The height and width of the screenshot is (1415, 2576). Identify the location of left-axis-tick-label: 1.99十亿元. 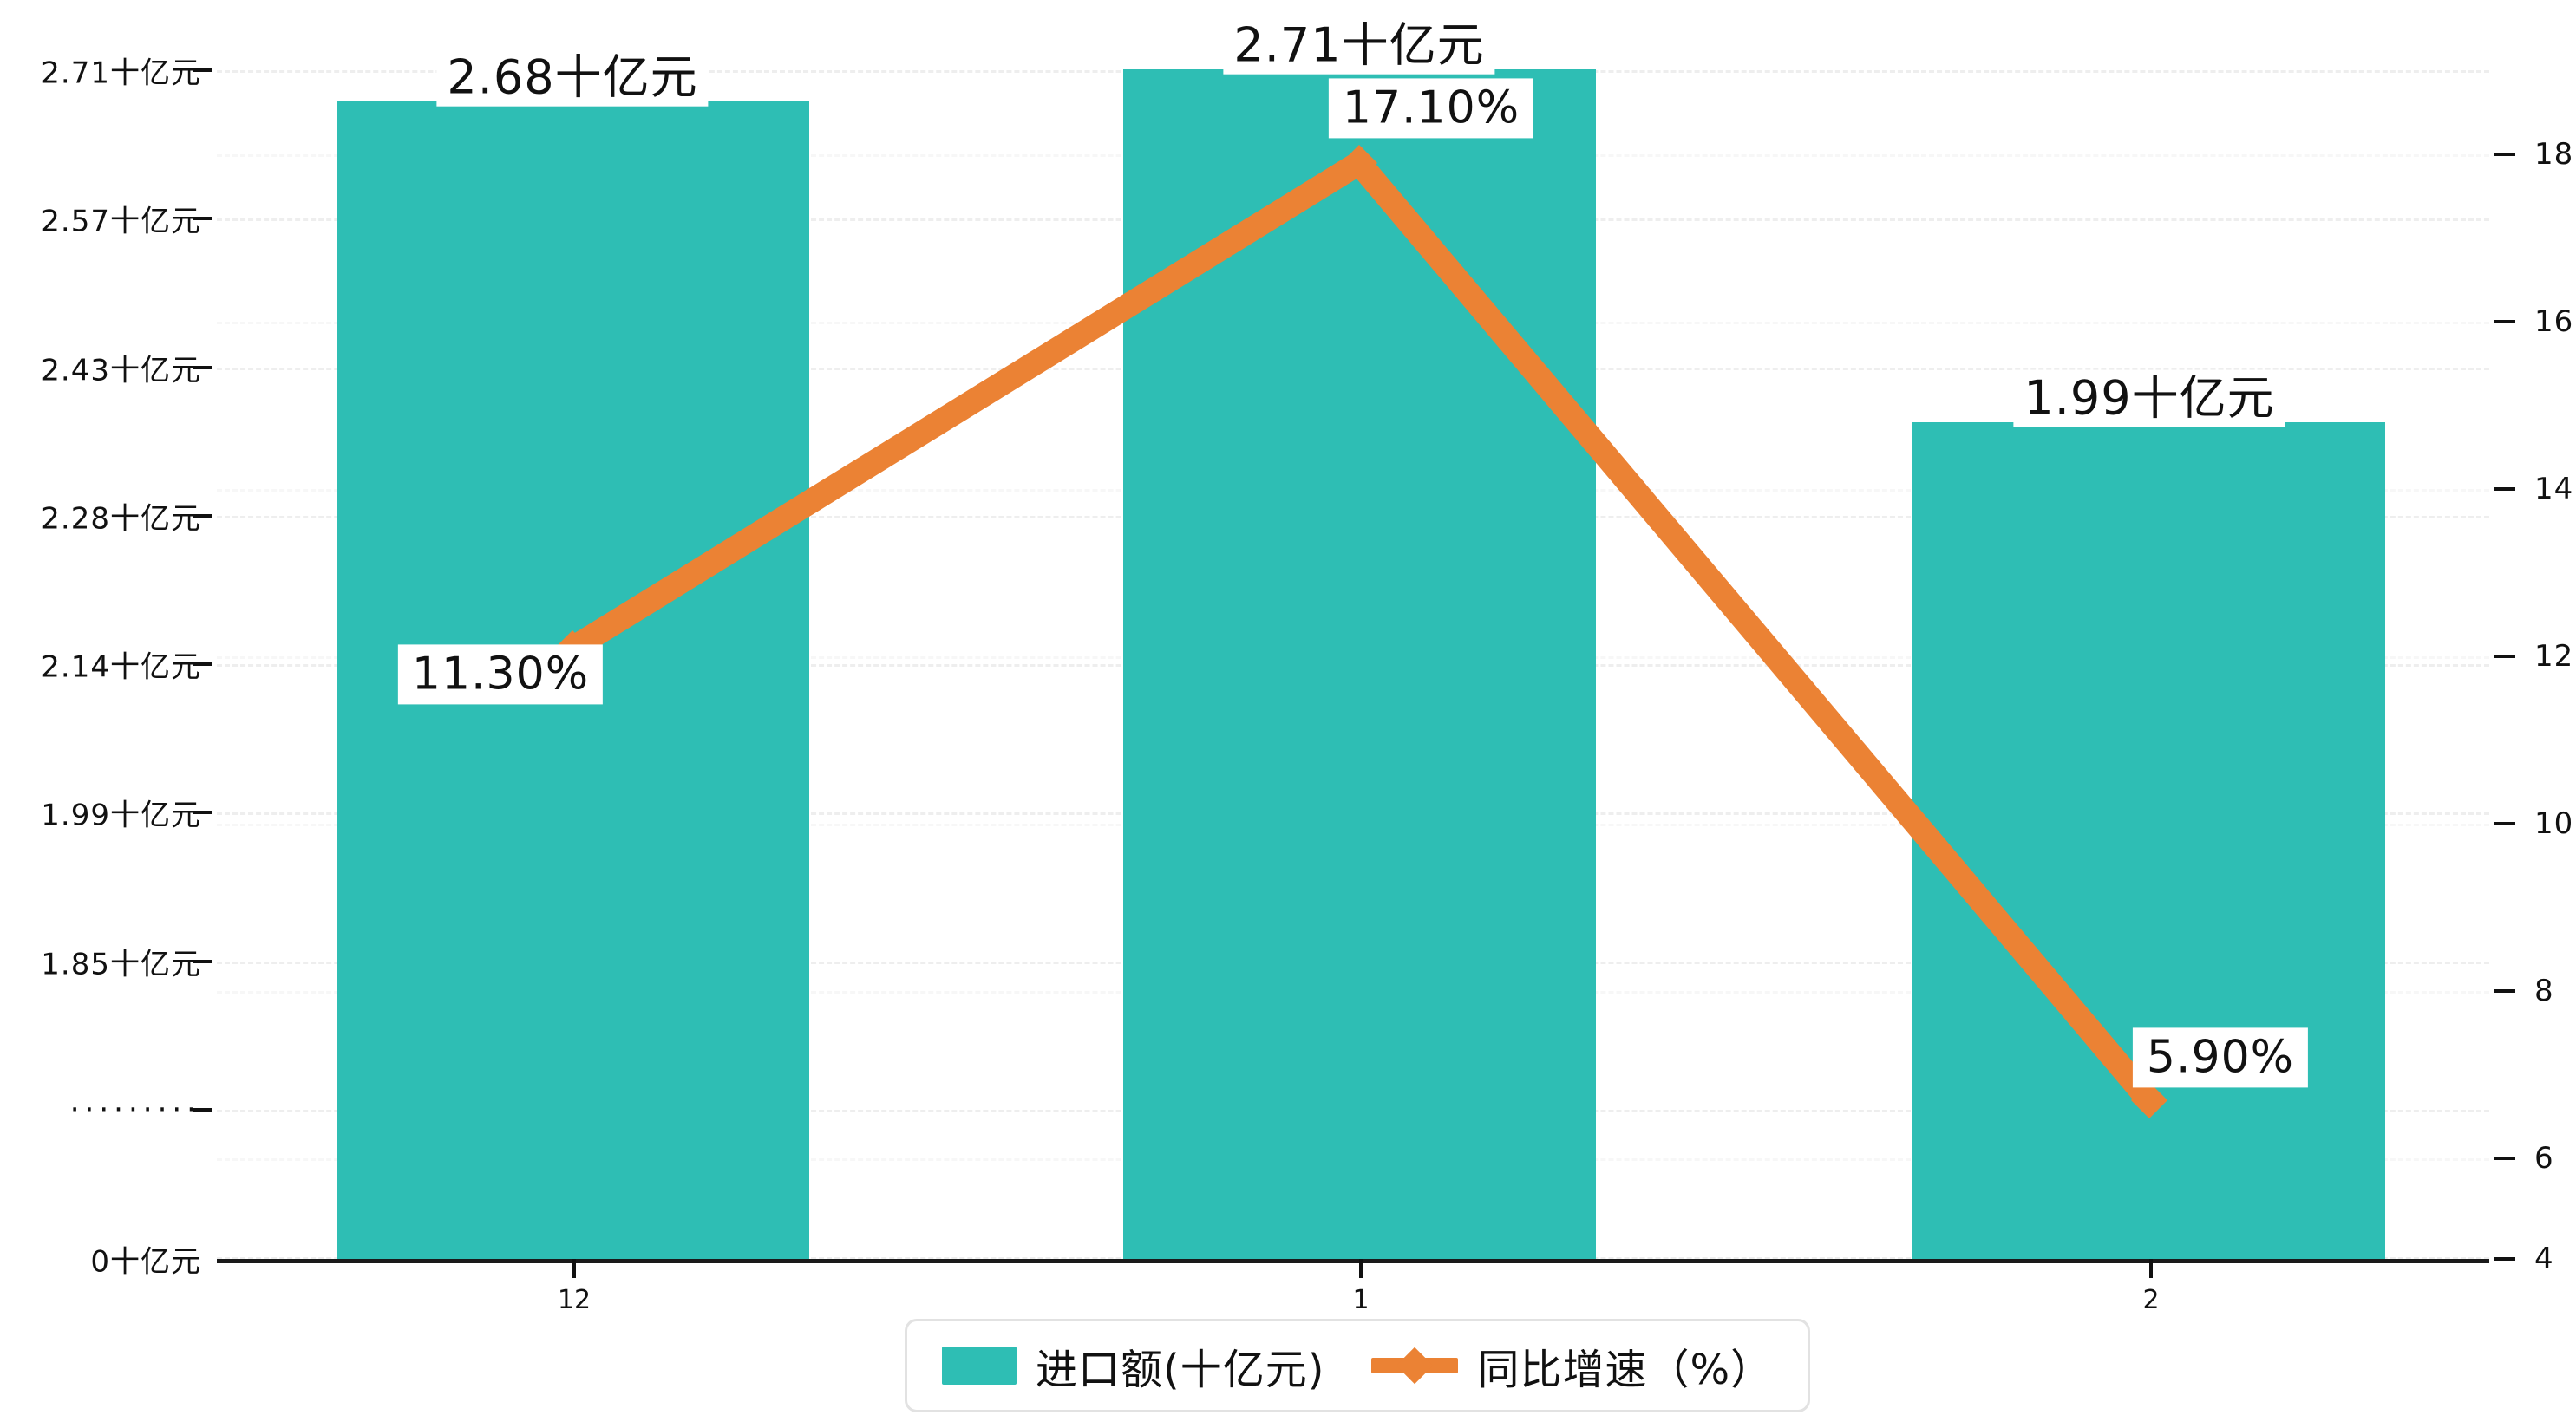
(121, 815).